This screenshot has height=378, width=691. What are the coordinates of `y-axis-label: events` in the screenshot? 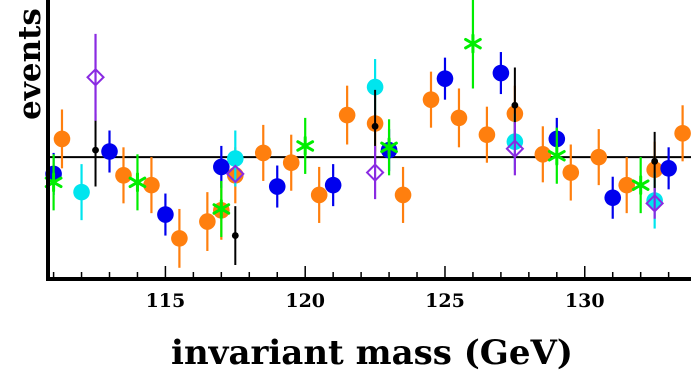 It's located at (30, 64).